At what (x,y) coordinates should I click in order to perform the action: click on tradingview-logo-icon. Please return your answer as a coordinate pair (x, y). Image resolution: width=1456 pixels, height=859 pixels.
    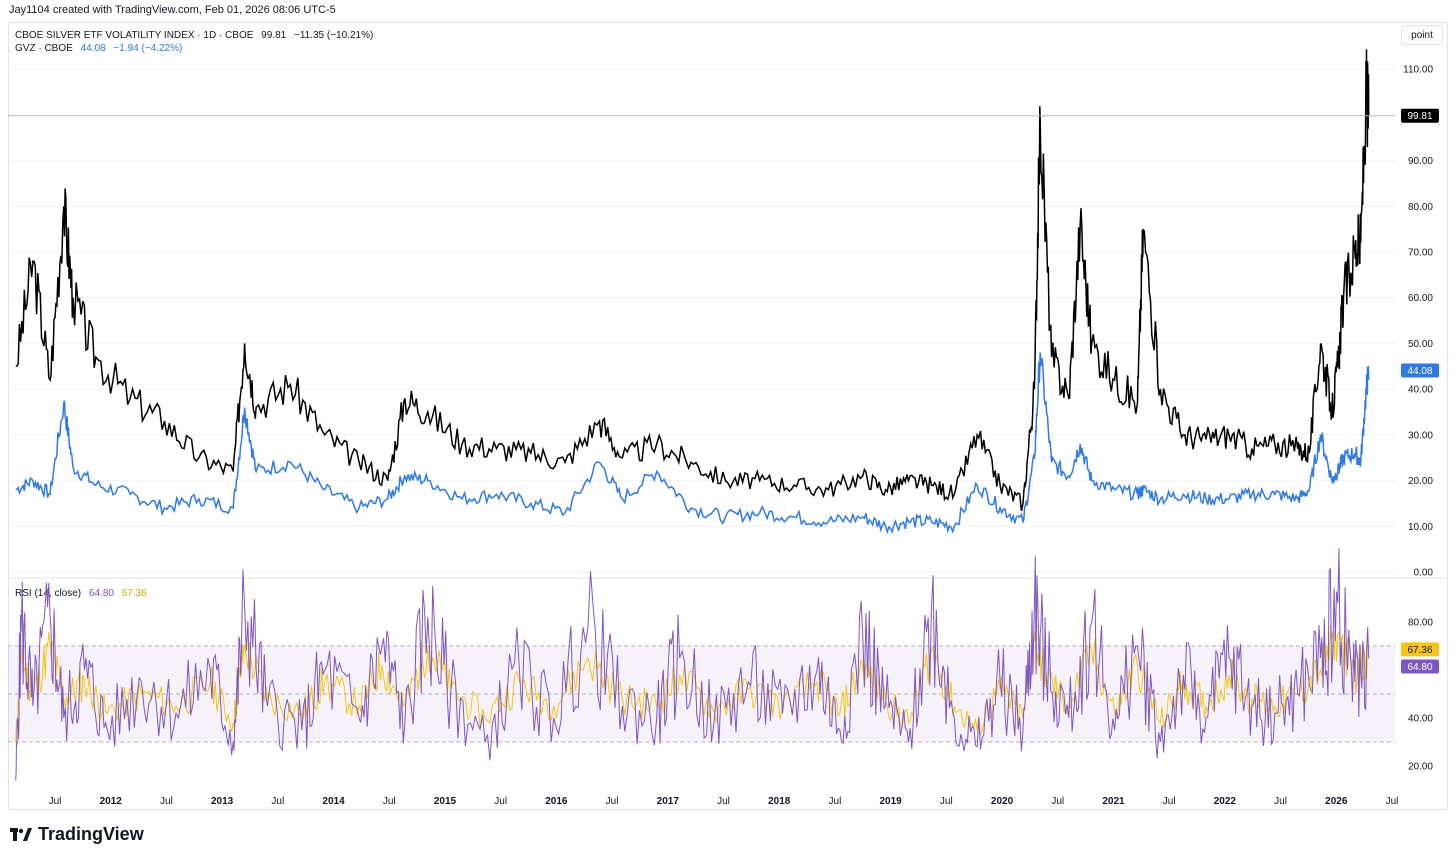
    Looking at the image, I should click on (21, 834).